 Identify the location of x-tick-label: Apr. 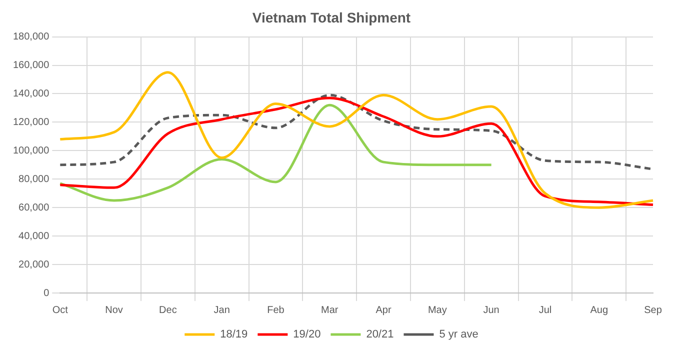
(384, 310).